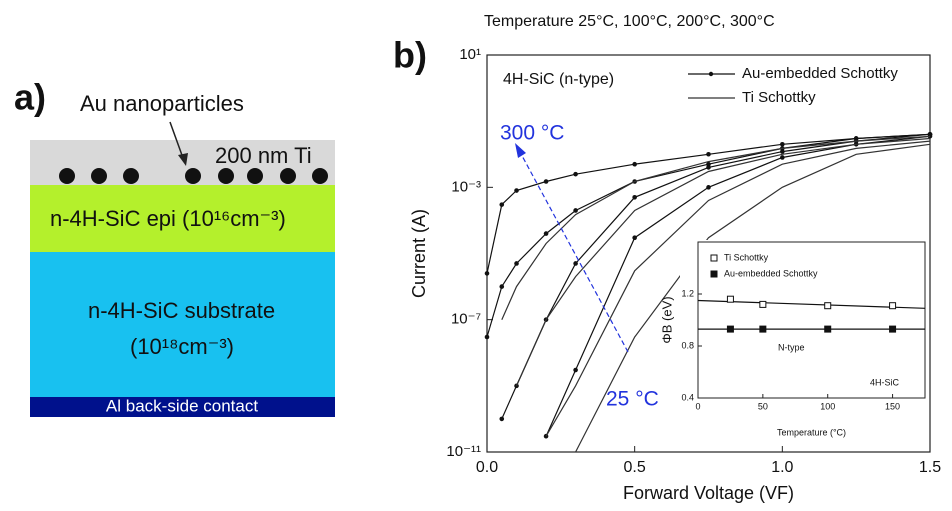  I want to click on doping-label: N-type, so click(791, 347).